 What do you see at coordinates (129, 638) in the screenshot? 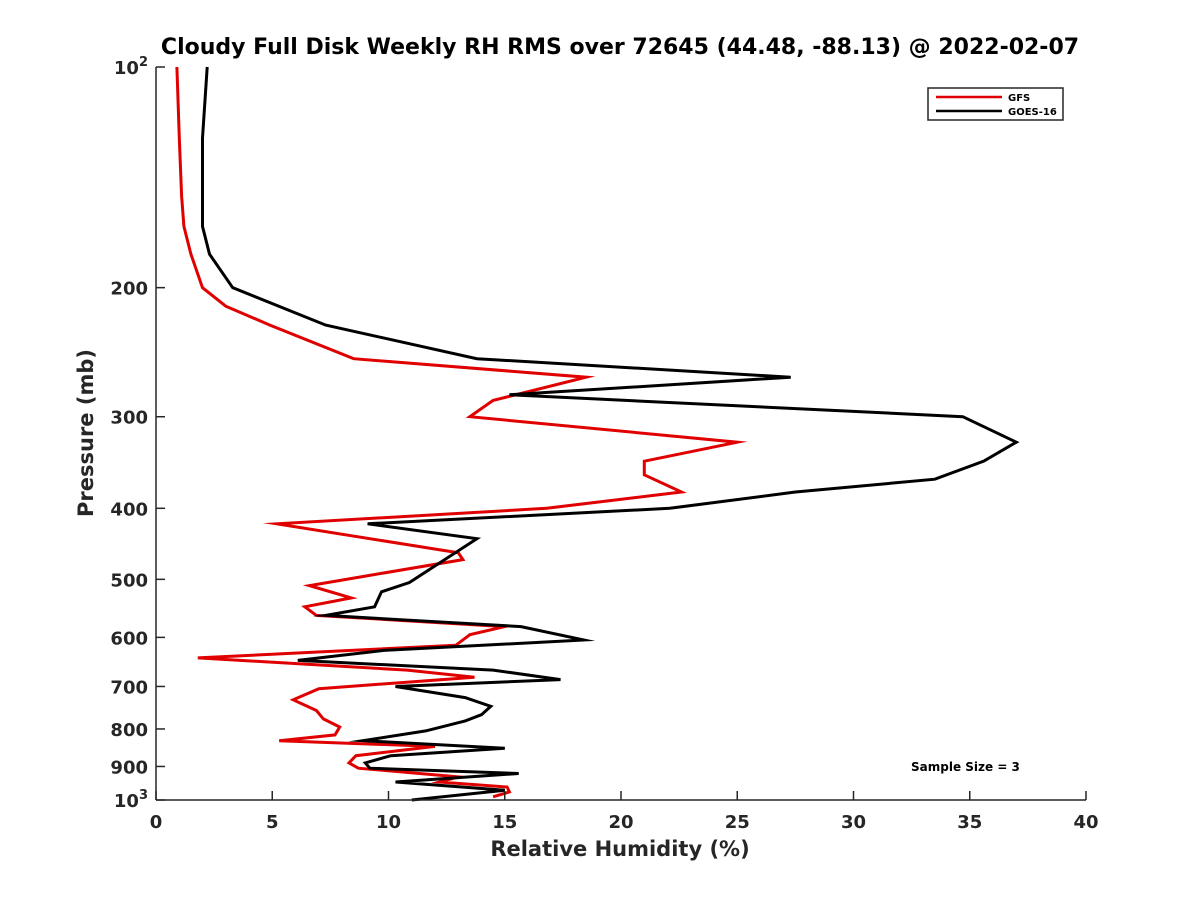
I see `y-tick-label: 600` at bounding box center [129, 638].